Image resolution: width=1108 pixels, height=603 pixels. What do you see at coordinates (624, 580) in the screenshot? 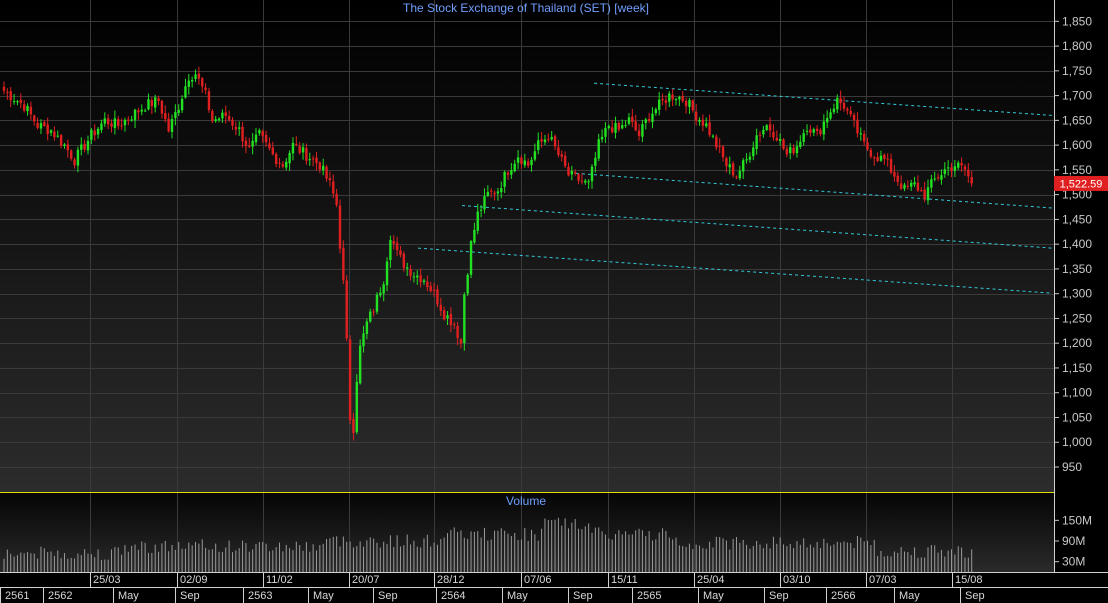
I see `date-label: 15/11` at bounding box center [624, 580].